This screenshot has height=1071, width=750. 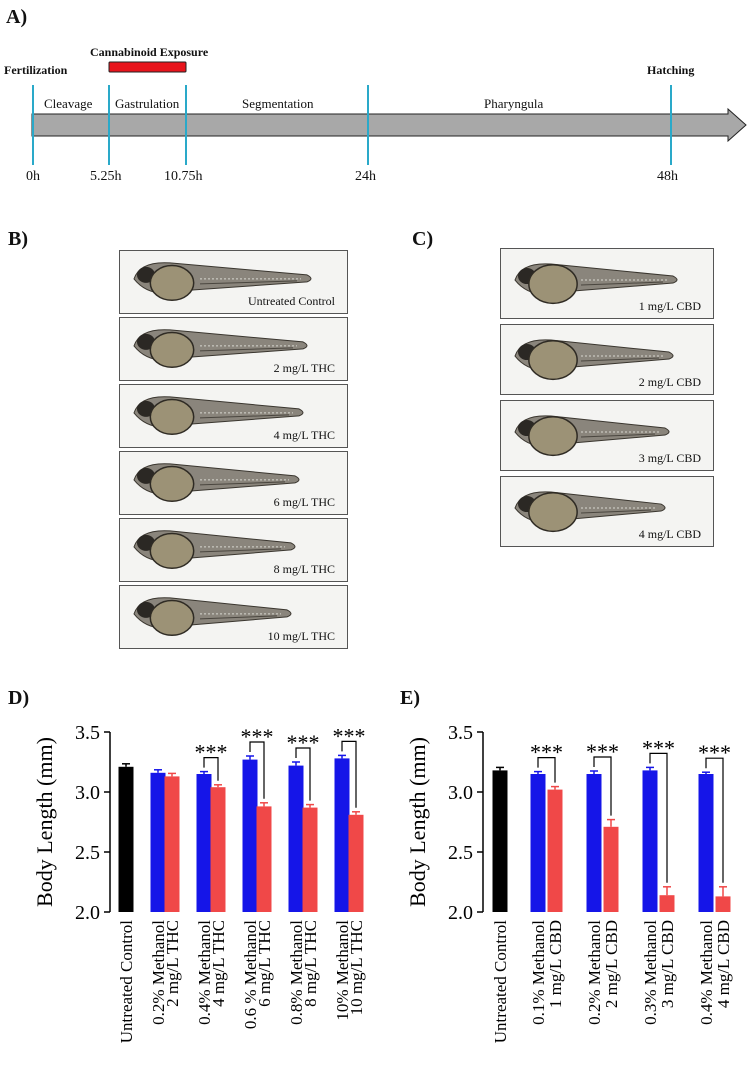 What do you see at coordinates (233, 483) in the screenshot?
I see `thc-image-3: 6 mg/L THC` at bounding box center [233, 483].